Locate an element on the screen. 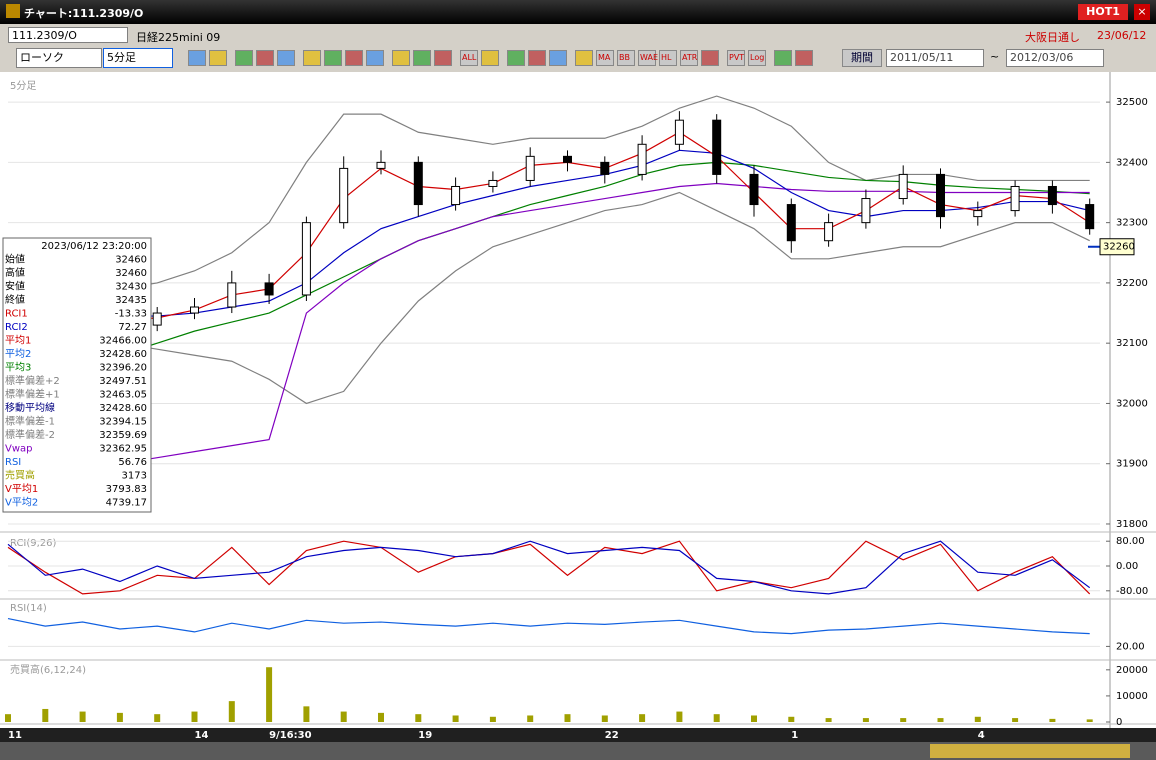 Image resolution: width=1156 pixels, height=760 pixels. from-date: 2011/05/11 is located at coordinates (935, 58).